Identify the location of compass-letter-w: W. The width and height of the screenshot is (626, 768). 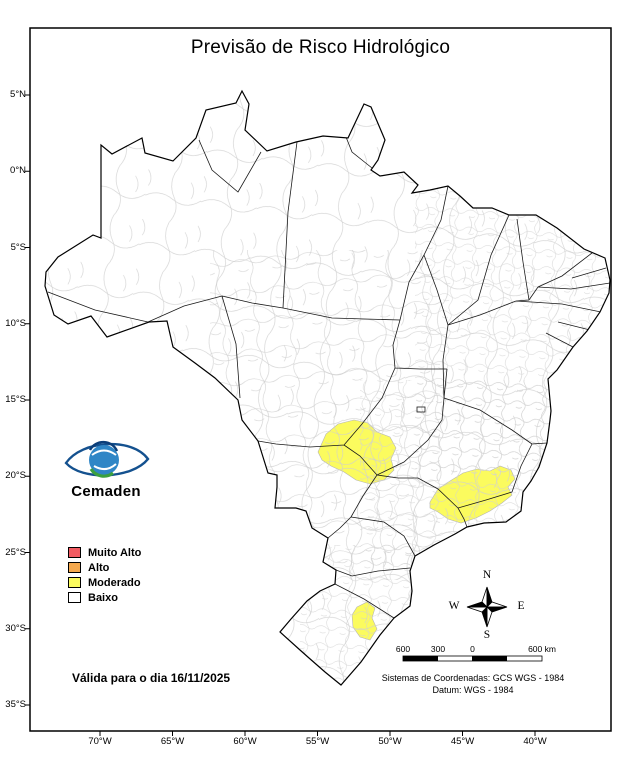
(454, 606).